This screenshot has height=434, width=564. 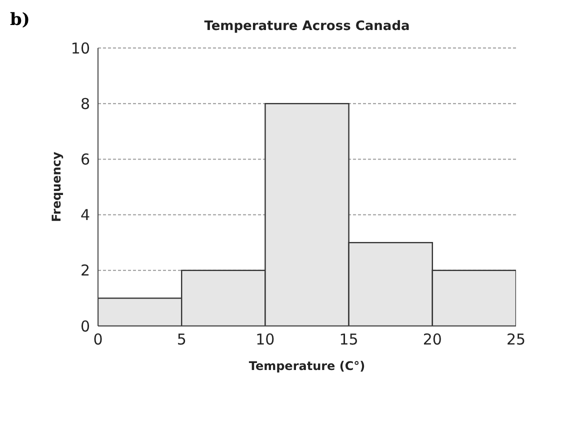 I want to click on y-tick-label: 0, so click(x=85, y=326).